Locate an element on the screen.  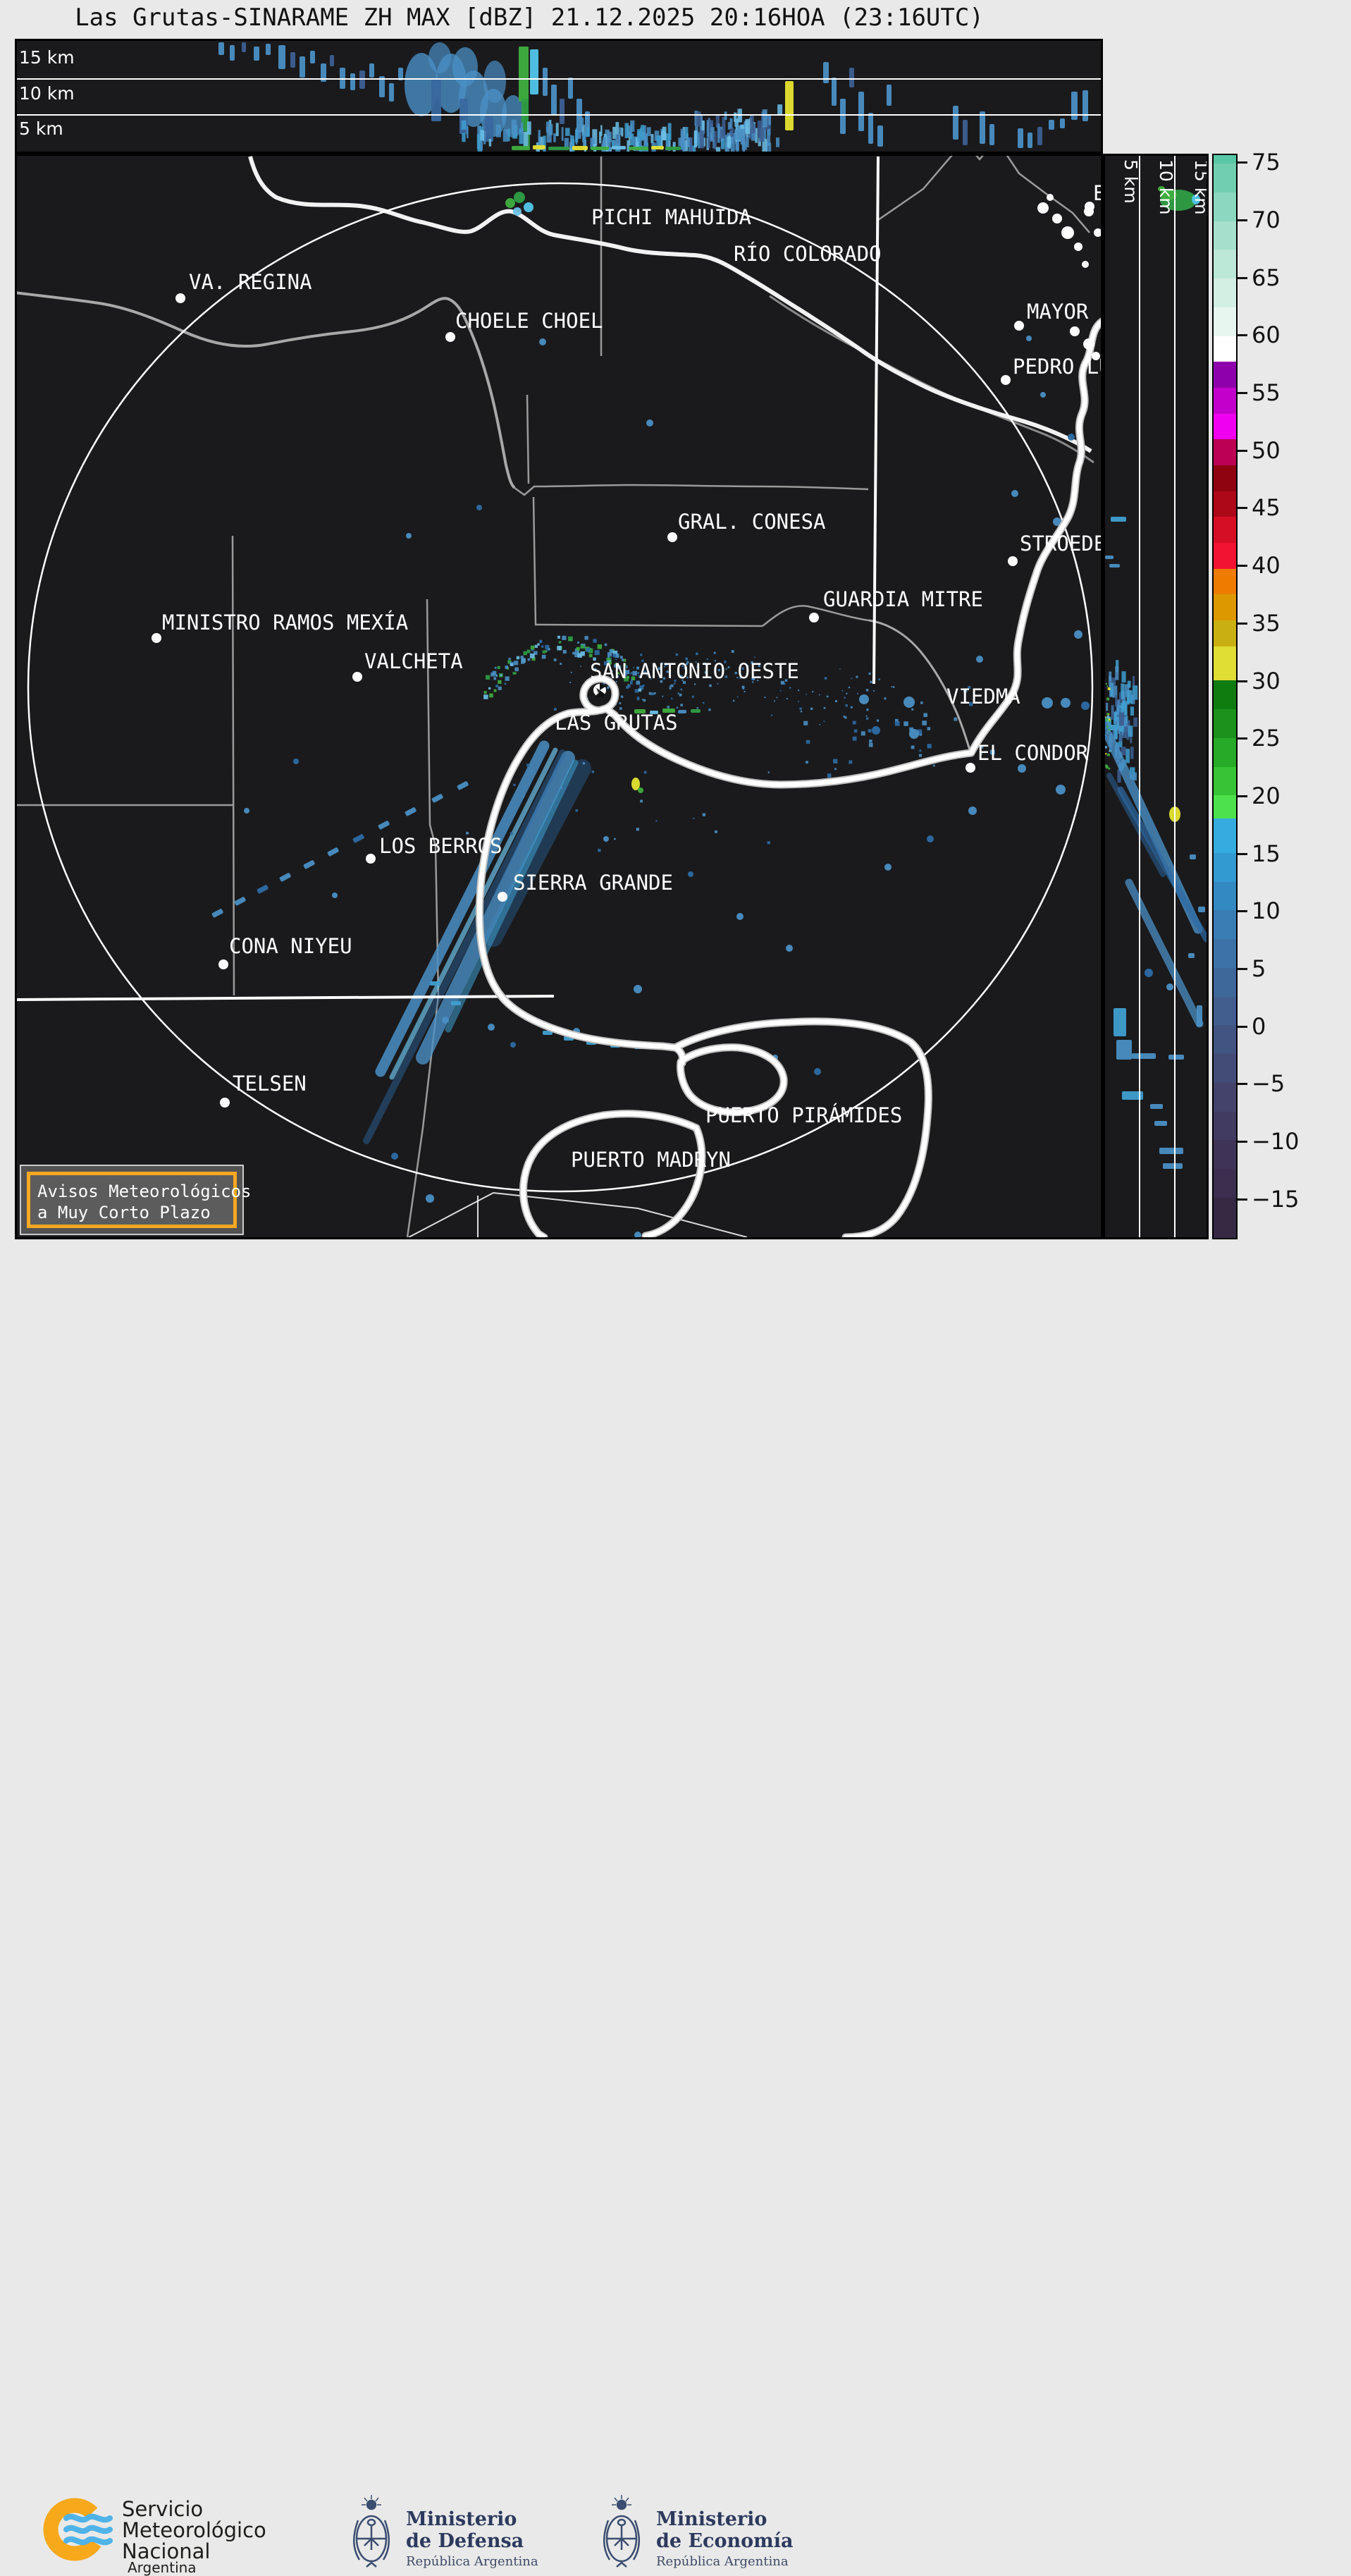
warning-box: Avisos Meteorológicos a Muy Corto Plazo is located at coordinates (135, 1200).